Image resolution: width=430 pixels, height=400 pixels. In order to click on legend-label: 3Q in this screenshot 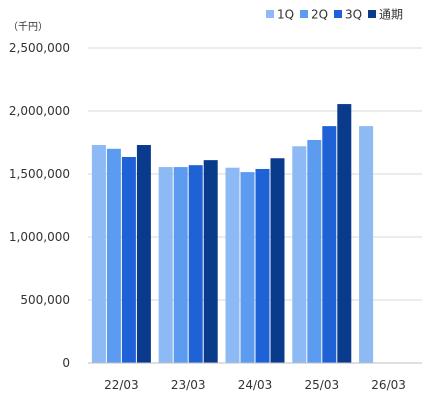, I will do `click(353, 15)`.